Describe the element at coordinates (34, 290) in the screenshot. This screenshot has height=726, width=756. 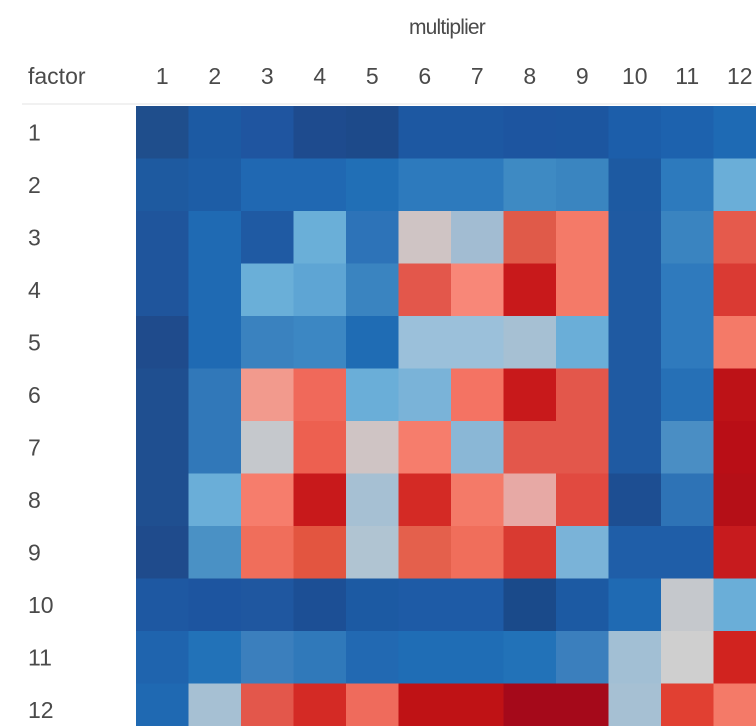
I see `row-tick-label: 4` at that location.